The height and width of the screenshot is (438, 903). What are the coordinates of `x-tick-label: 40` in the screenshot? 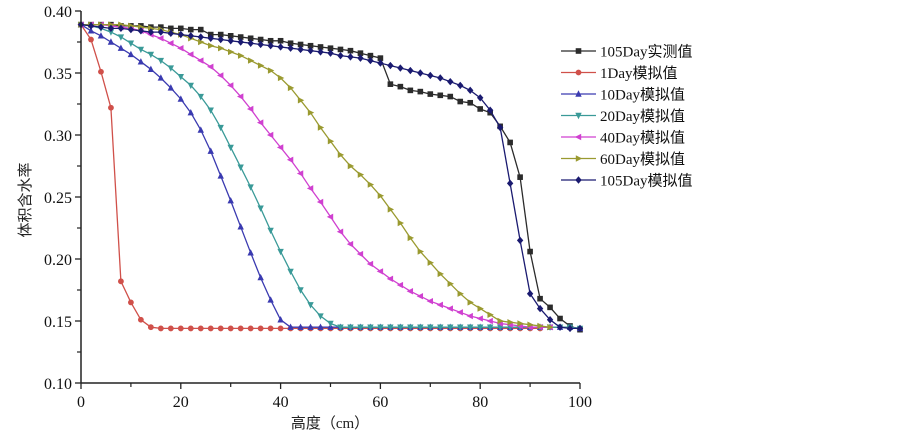 It's located at (281, 402).